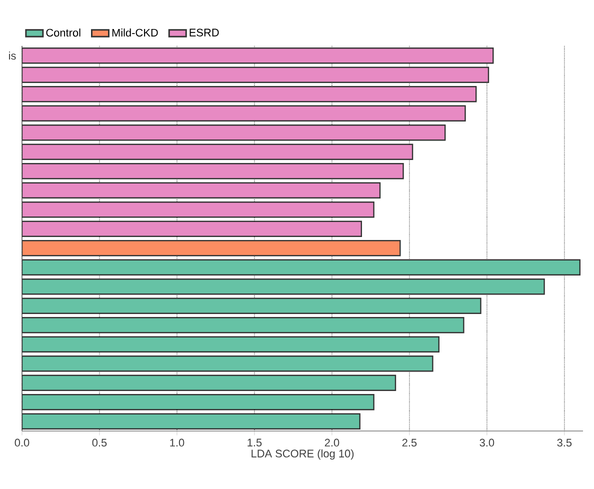 The height and width of the screenshot is (489, 594). Describe the element at coordinates (303, 454) in the screenshot. I see `x-axis-title: LDA SCORE (log 10)` at that location.